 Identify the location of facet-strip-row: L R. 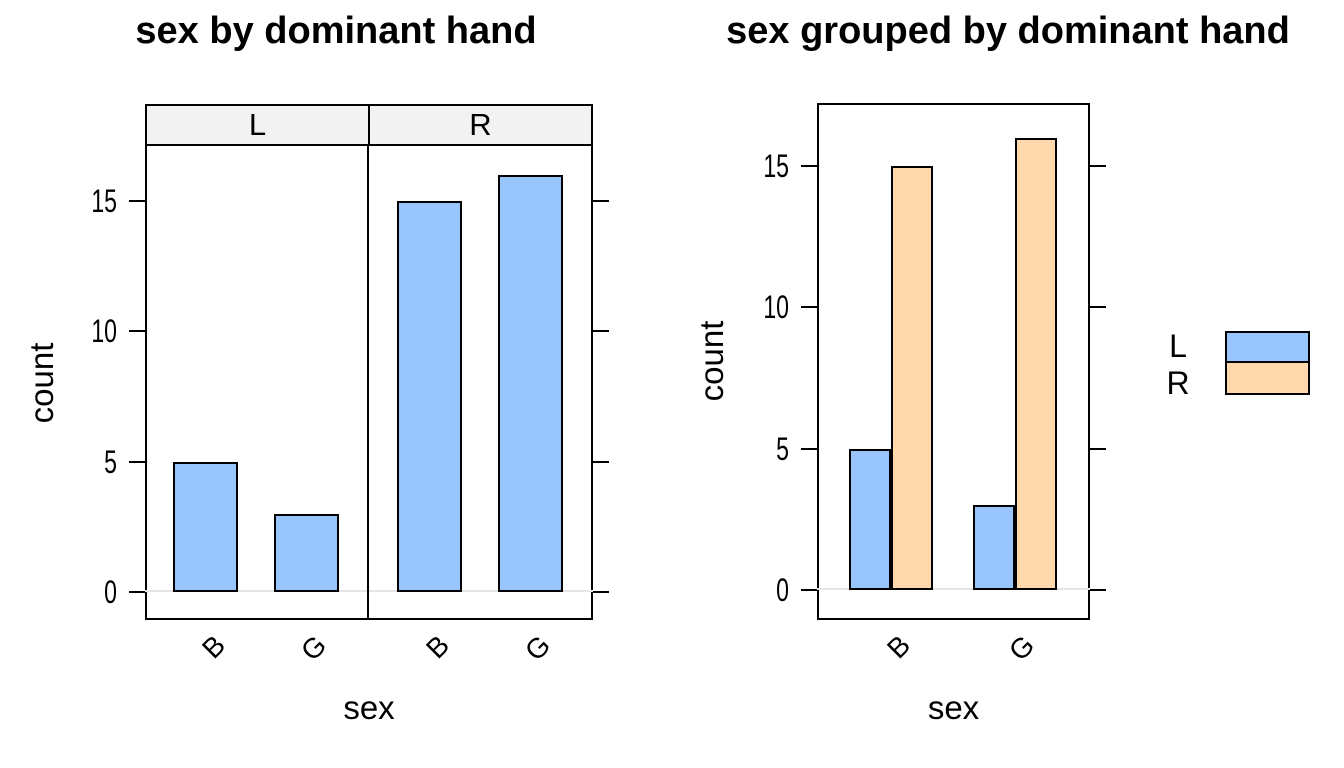
(369, 125).